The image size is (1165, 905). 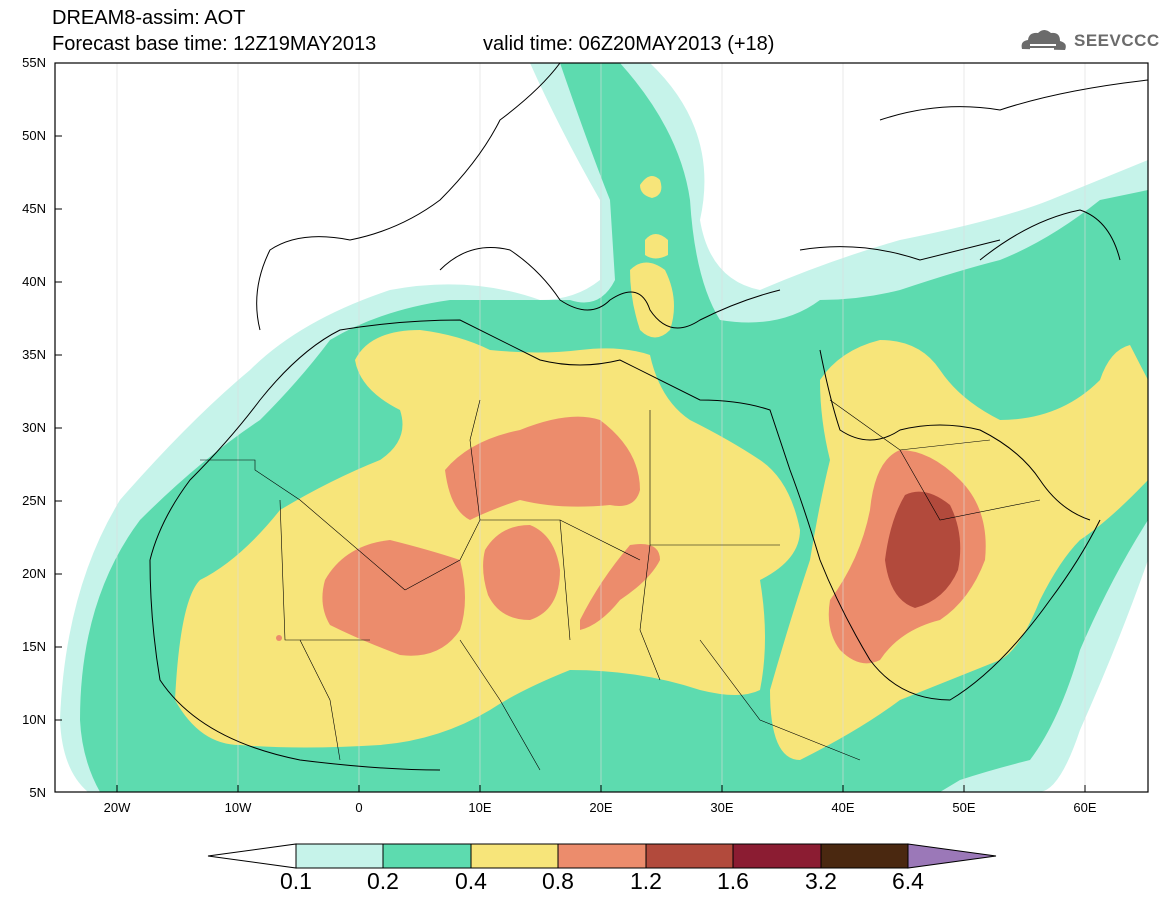 What do you see at coordinates (1117, 40) in the screenshot?
I see `logo-text: SEEVCCC` at bounding box center [1117, 40].